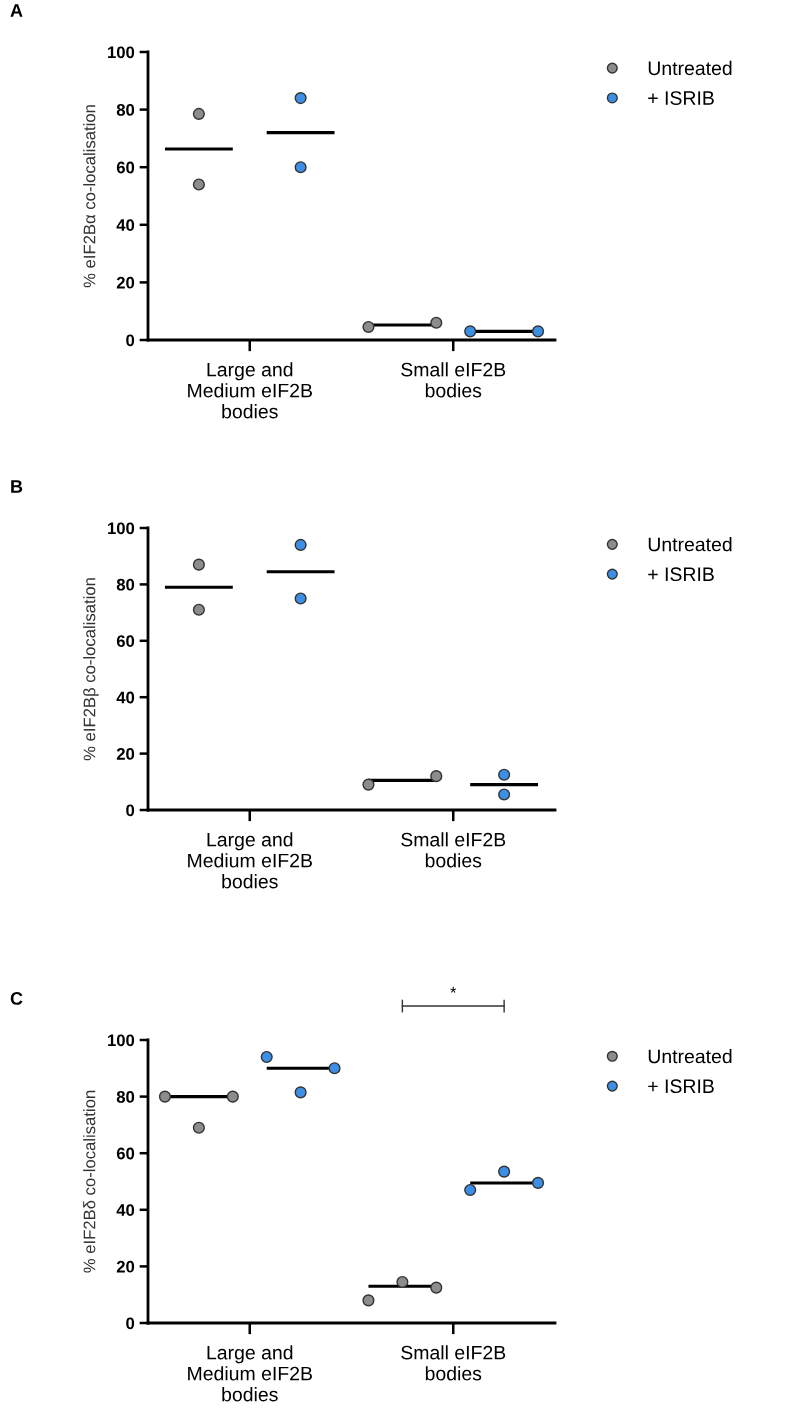 The image size is (790, 1427). I want to click on y-axis-title: % eIF2Bδ co-localisation, so click(89, 1181).